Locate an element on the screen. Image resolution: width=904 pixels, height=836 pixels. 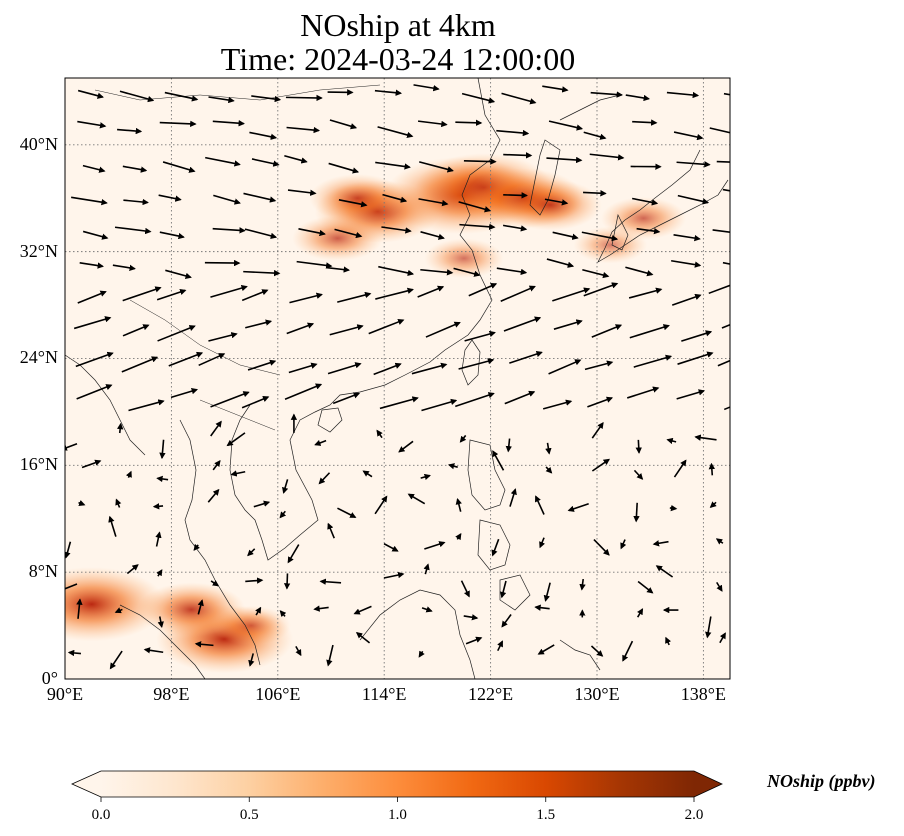
longitude-tick-label: 90°E is located at coordinates (65, 694).